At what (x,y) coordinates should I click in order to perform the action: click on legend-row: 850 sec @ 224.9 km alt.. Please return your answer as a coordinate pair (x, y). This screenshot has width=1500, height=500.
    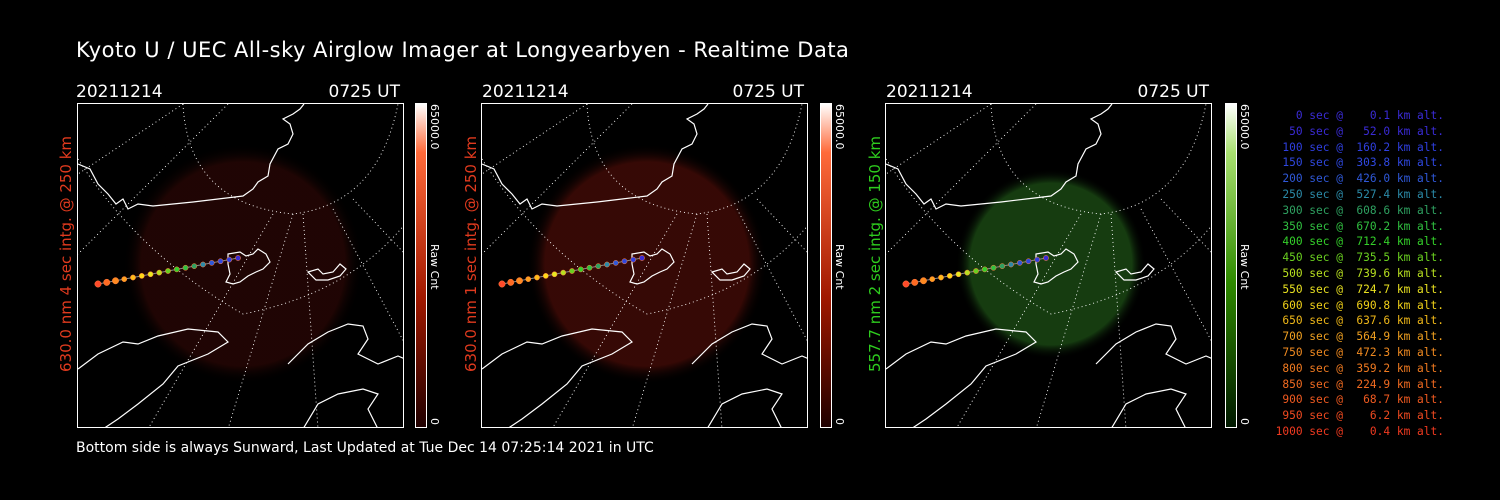
    Looking at the image, I should click on (1359, 384).